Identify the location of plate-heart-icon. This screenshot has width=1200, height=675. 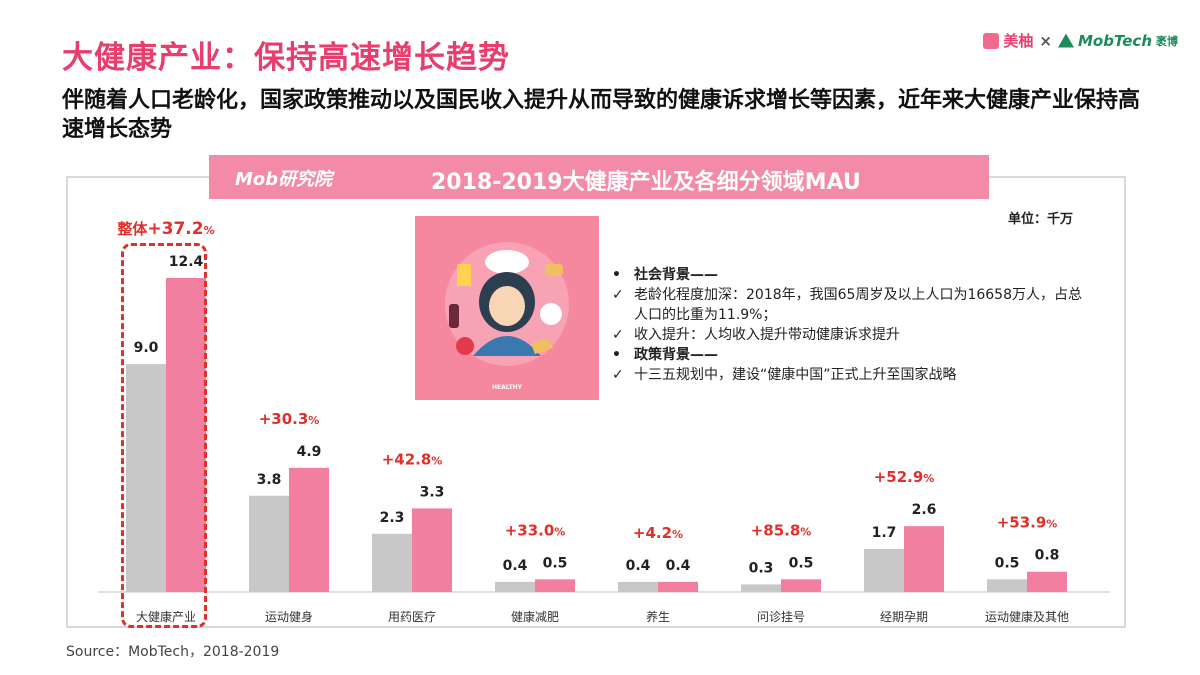
(551, 314).